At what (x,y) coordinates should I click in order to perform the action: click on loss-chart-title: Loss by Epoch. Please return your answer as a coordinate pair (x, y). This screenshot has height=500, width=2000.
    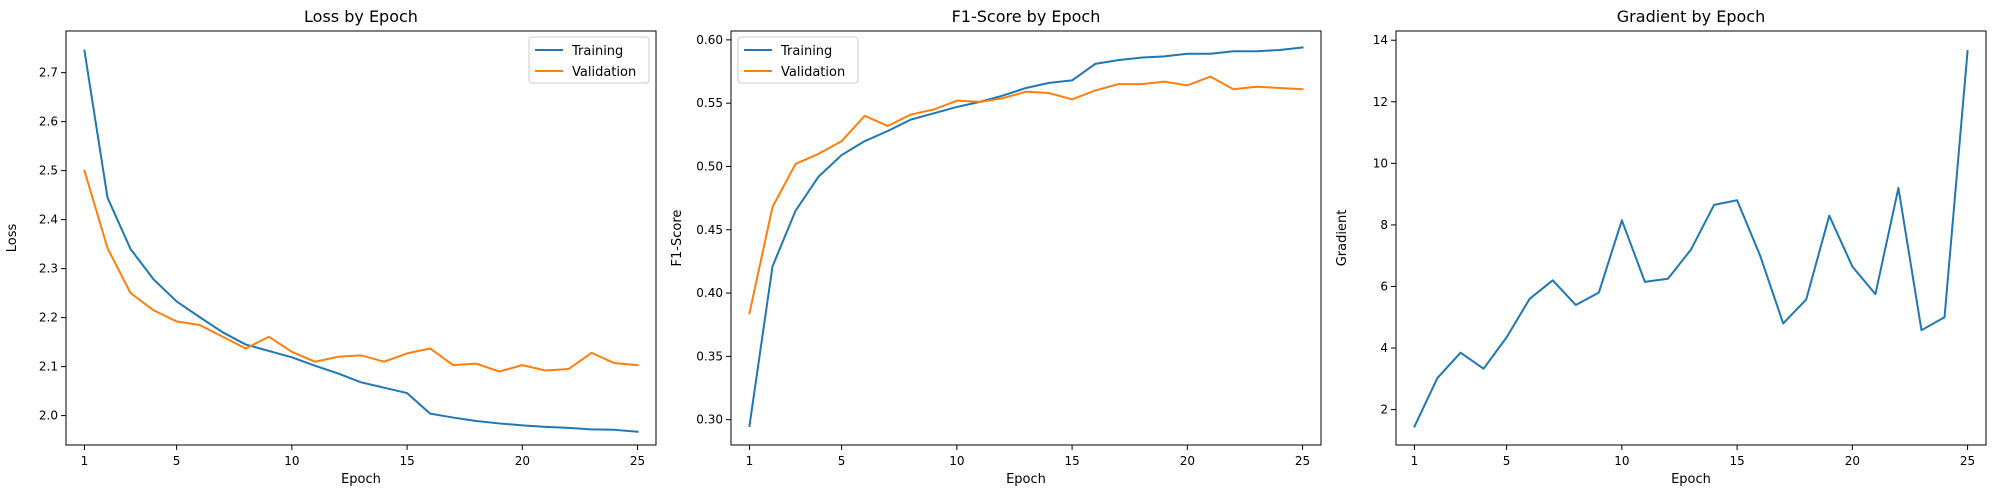
    Looking at the image, I should click on (361, 16).